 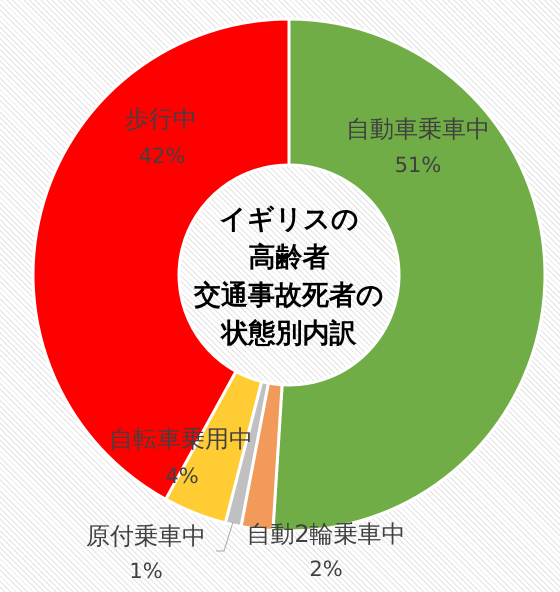 I want to click on slice-label: 原付乗車中, so click(x=146, y=536).